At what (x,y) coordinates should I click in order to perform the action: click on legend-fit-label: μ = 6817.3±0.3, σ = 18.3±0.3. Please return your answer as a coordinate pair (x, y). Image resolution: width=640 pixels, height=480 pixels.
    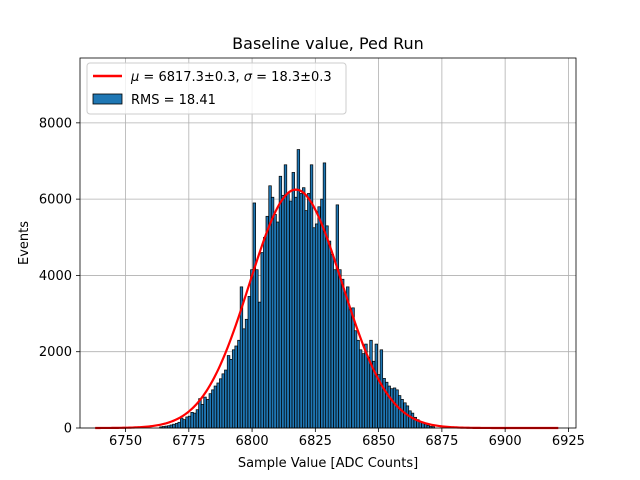
    Looking at the image, I should click on (231, 77).